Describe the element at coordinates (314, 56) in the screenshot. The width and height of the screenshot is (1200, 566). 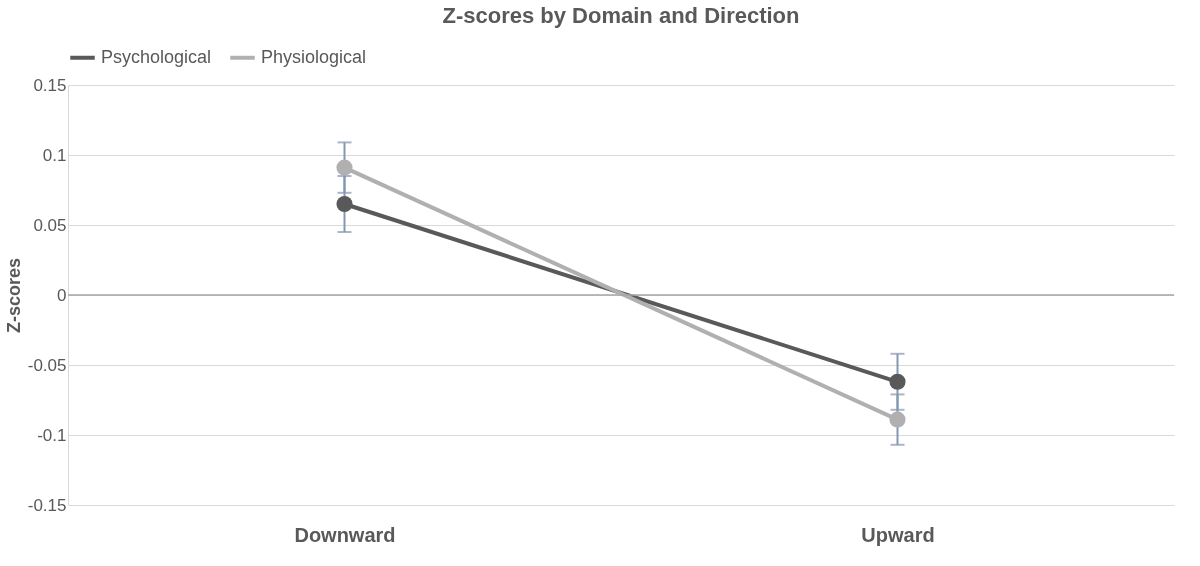
I see `legend-label: Physiological` at that location.